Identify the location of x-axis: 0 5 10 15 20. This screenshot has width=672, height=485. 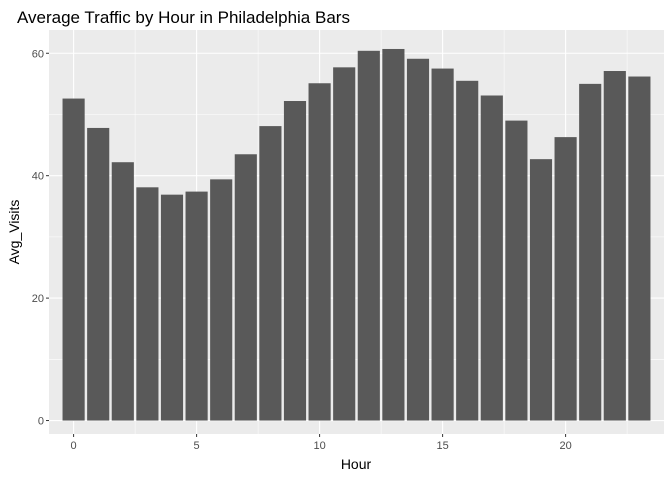
(321, 443).